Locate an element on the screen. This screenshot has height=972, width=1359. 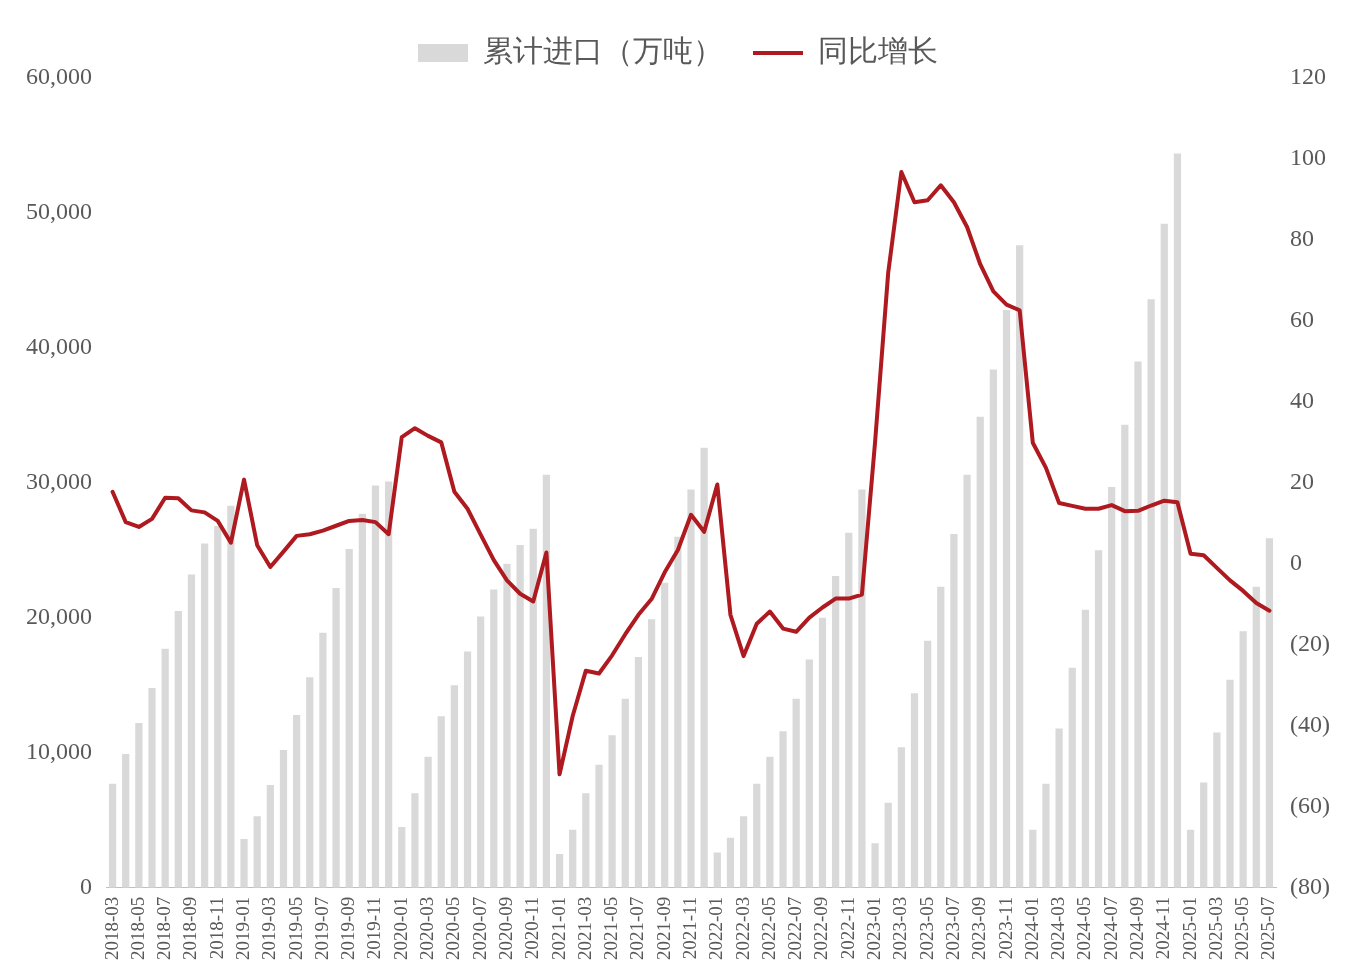
x-tick-label: 2018-07 is located at coordinates (164, 928).